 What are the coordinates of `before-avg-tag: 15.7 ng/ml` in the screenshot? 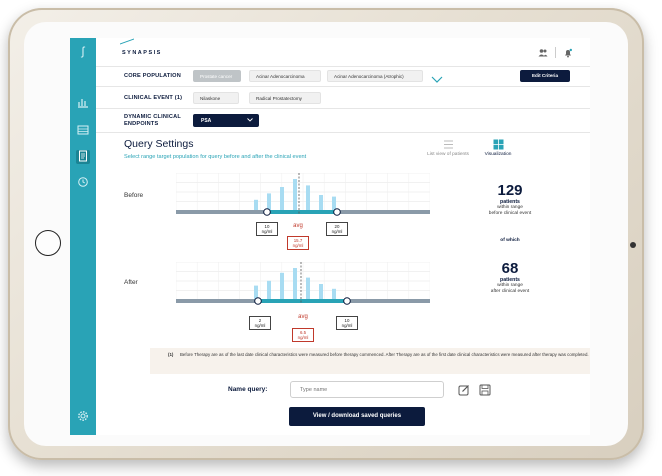 It's located at (298, 243).